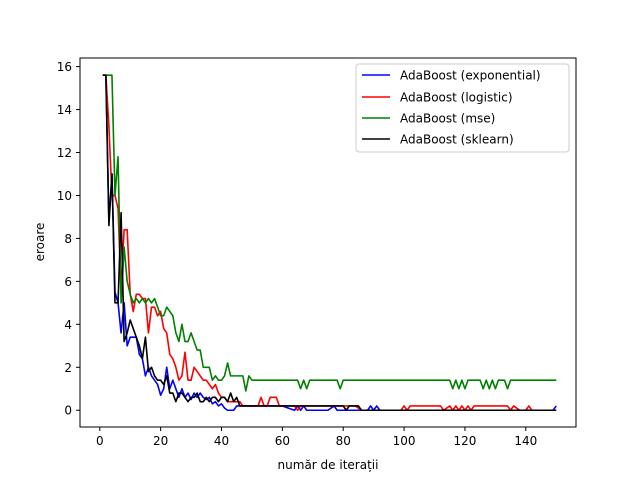  What do you see at coordinates (343, 441) in the screenshot?
I see `x-tick-label: 80` at bounding box center [343, 441].